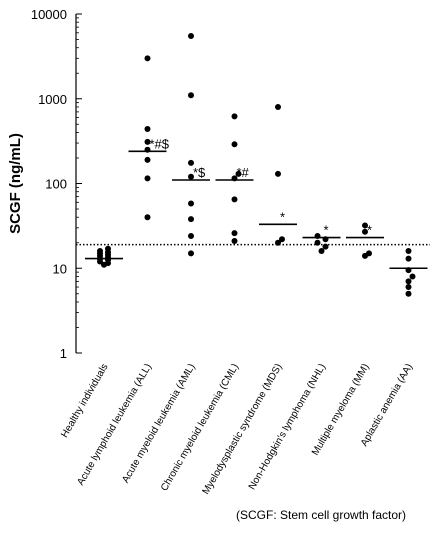  I want to click on y-tick-label: 1, so click(63, 353).